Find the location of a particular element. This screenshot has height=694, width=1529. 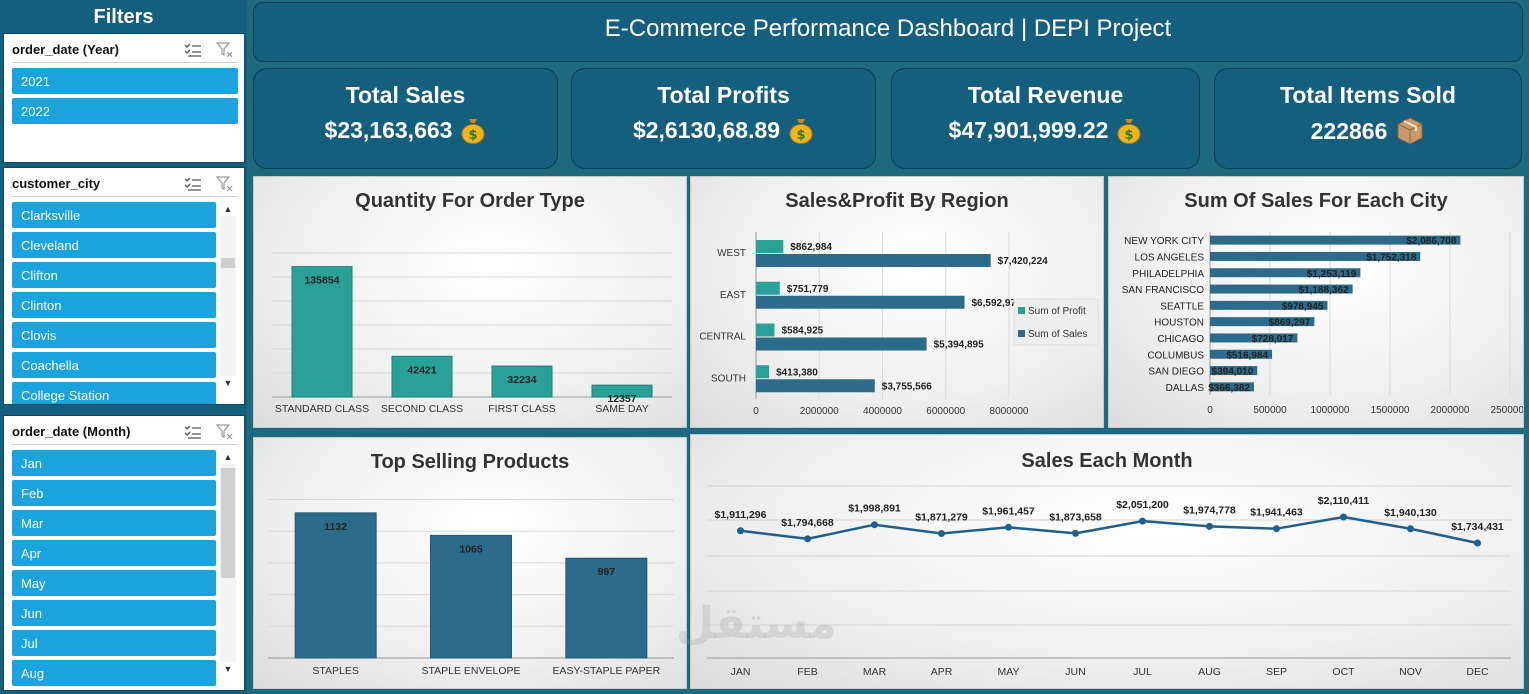

x-tick-label: JUN is located at coordinates (1075, 672).